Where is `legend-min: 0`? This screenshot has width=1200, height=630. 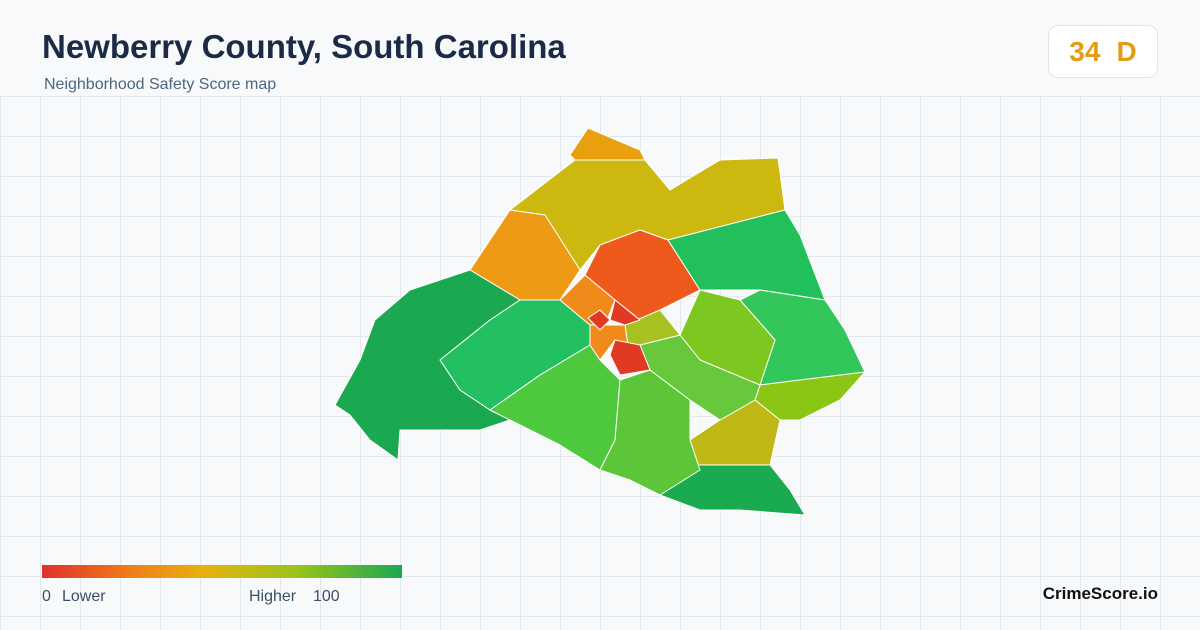
legend-min: 0 is located at coordinates (46, 596).